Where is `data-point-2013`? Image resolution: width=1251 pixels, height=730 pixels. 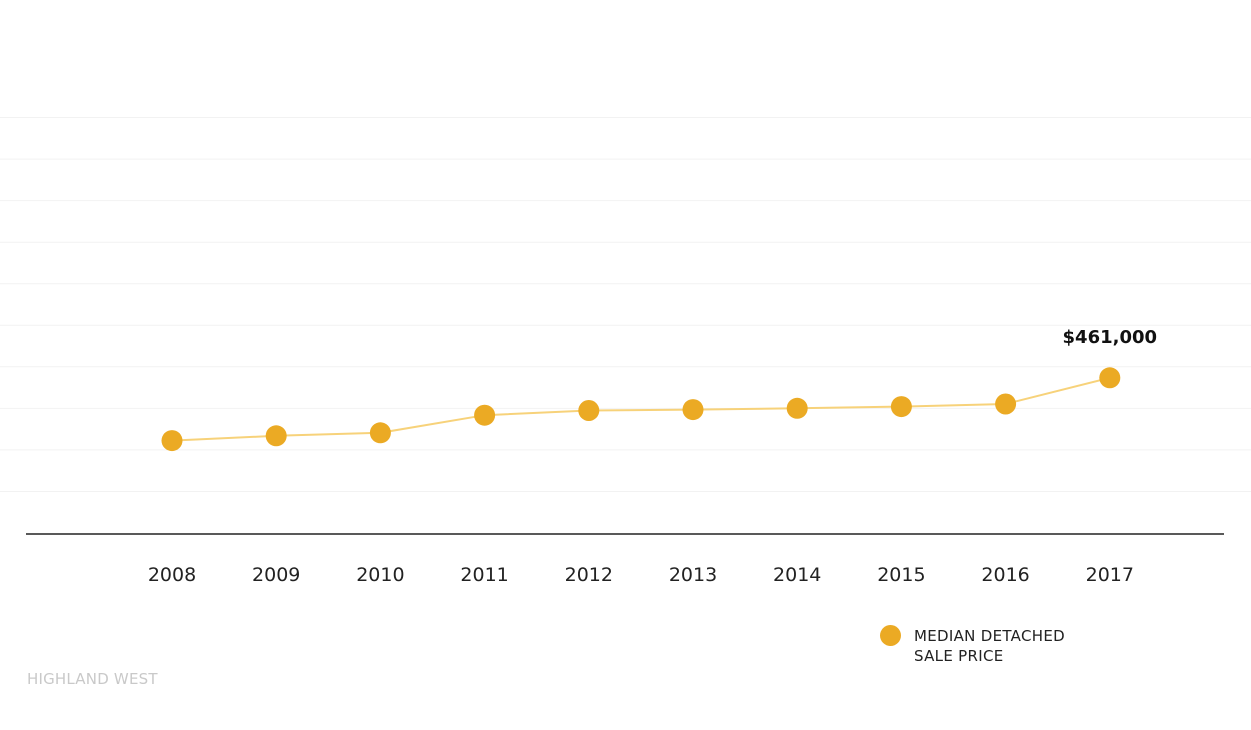
data-point-2013 is located at coordinates (693, 410).